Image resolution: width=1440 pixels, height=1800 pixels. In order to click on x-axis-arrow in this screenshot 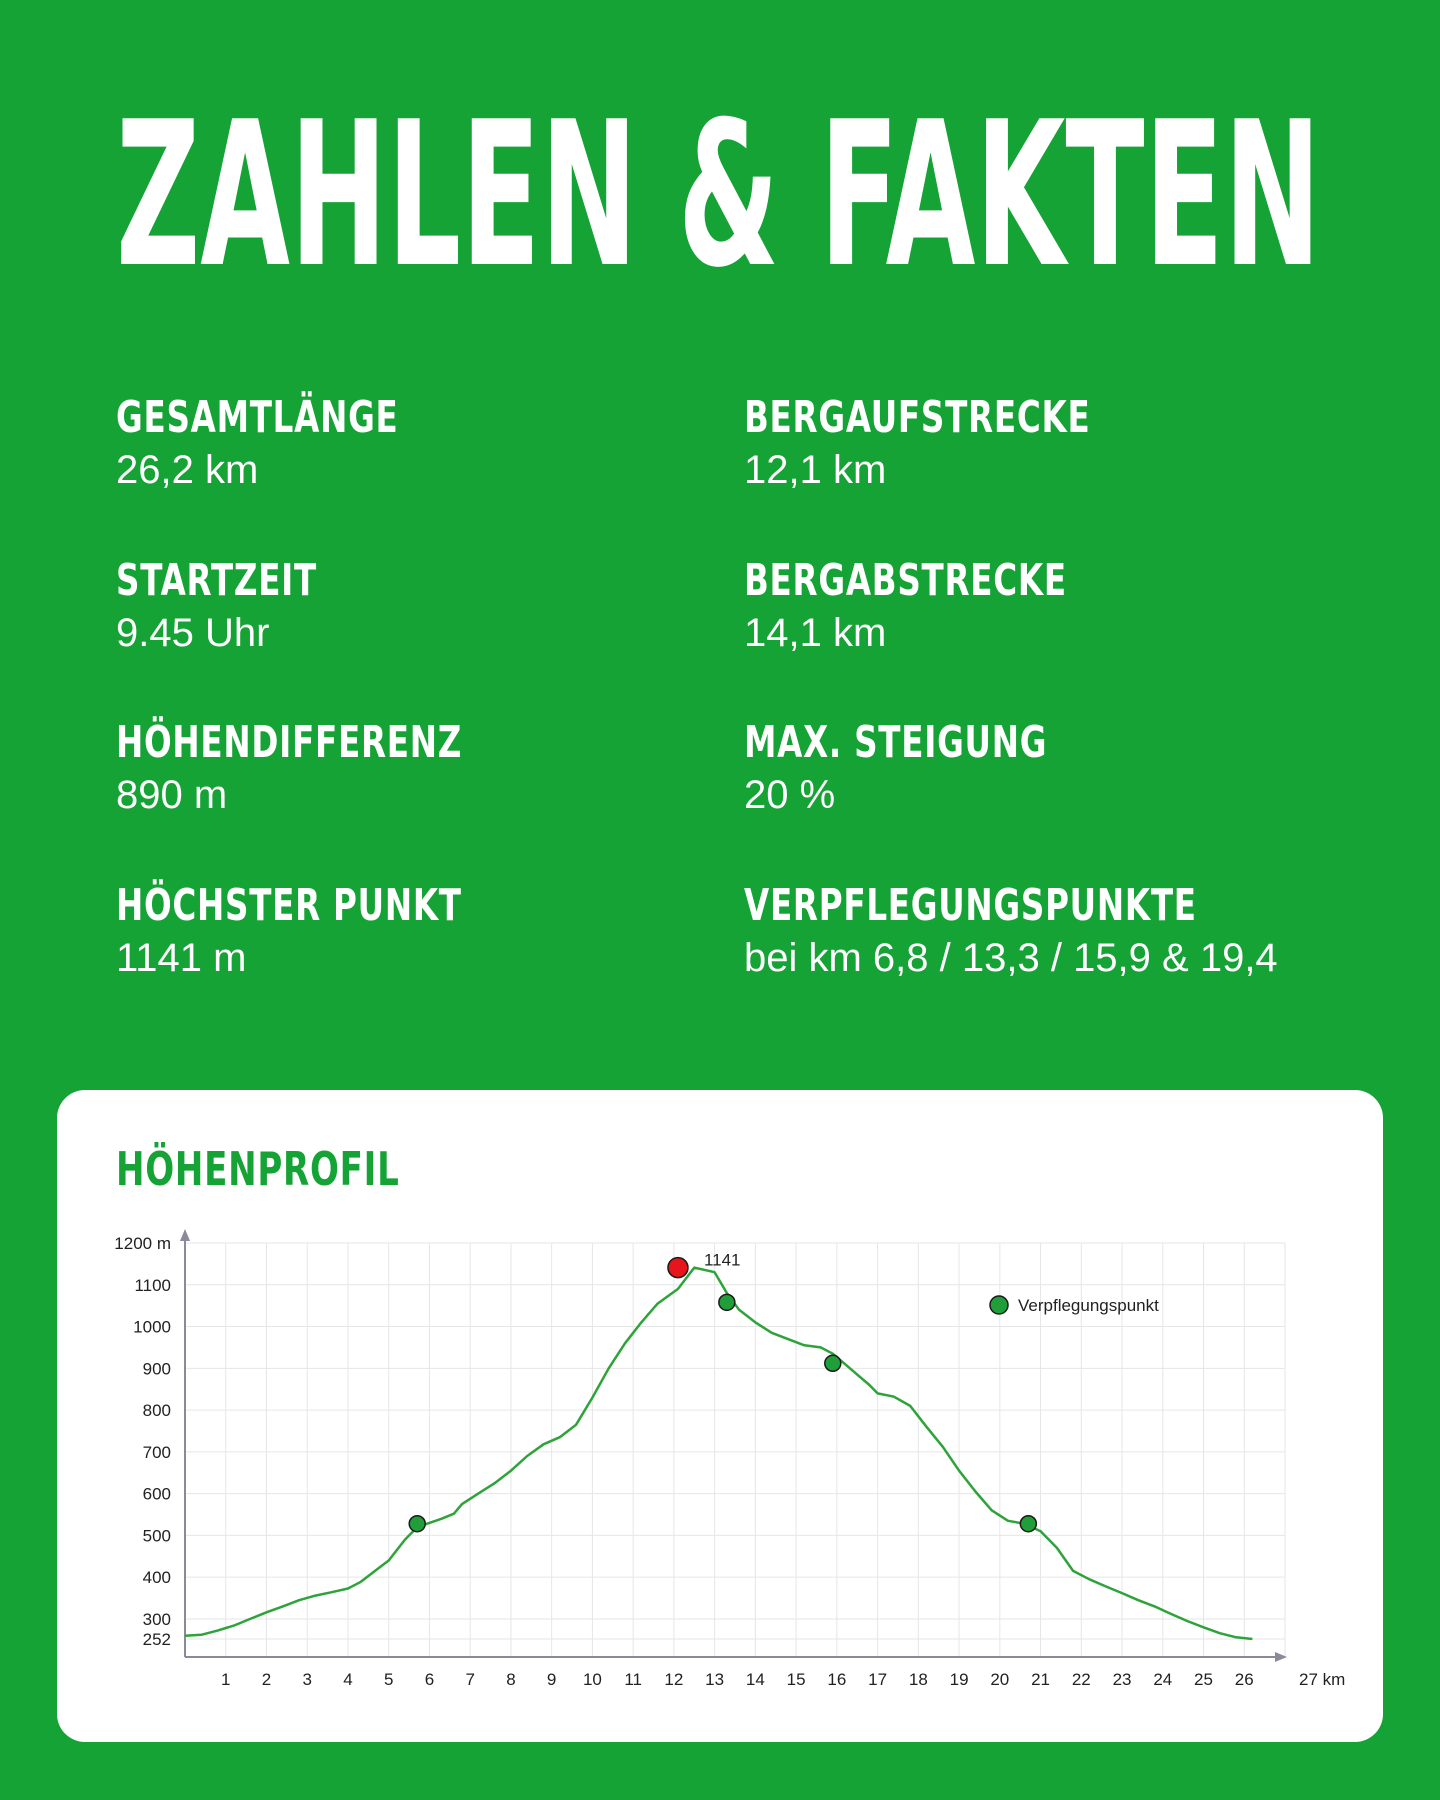, I will do `click(1281, 1657)`.